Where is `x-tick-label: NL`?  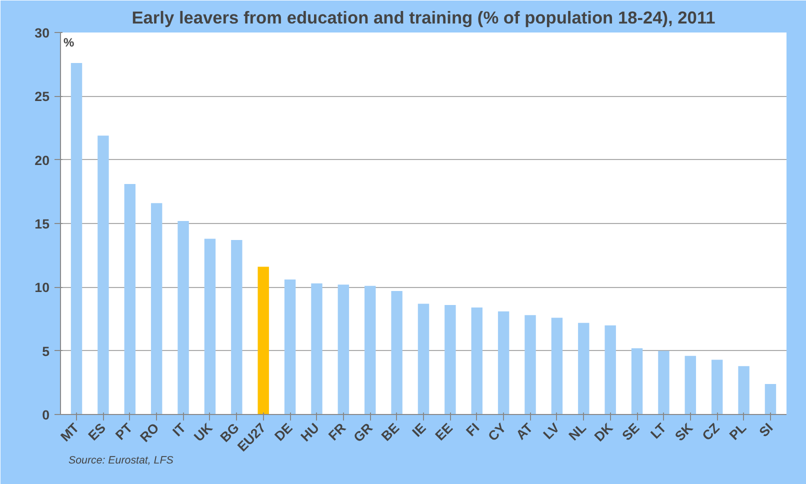
x-tick-label: NL is located at coordinates (577, 432).